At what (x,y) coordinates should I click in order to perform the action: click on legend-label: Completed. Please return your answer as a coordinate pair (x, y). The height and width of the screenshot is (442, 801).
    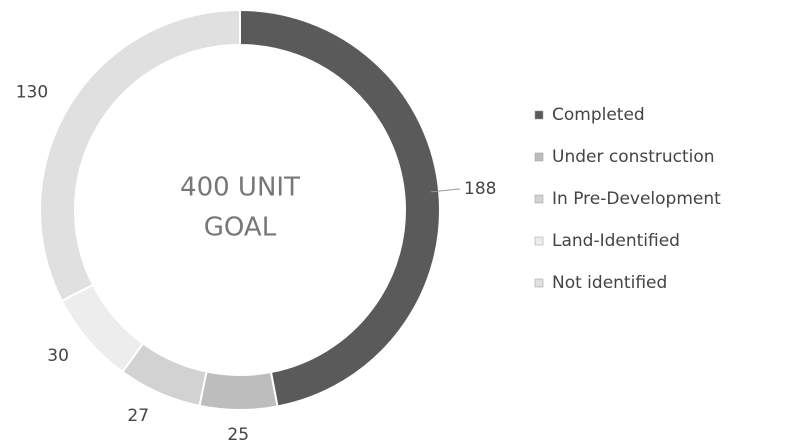
    Looking at the image, I should click on (598, 115).